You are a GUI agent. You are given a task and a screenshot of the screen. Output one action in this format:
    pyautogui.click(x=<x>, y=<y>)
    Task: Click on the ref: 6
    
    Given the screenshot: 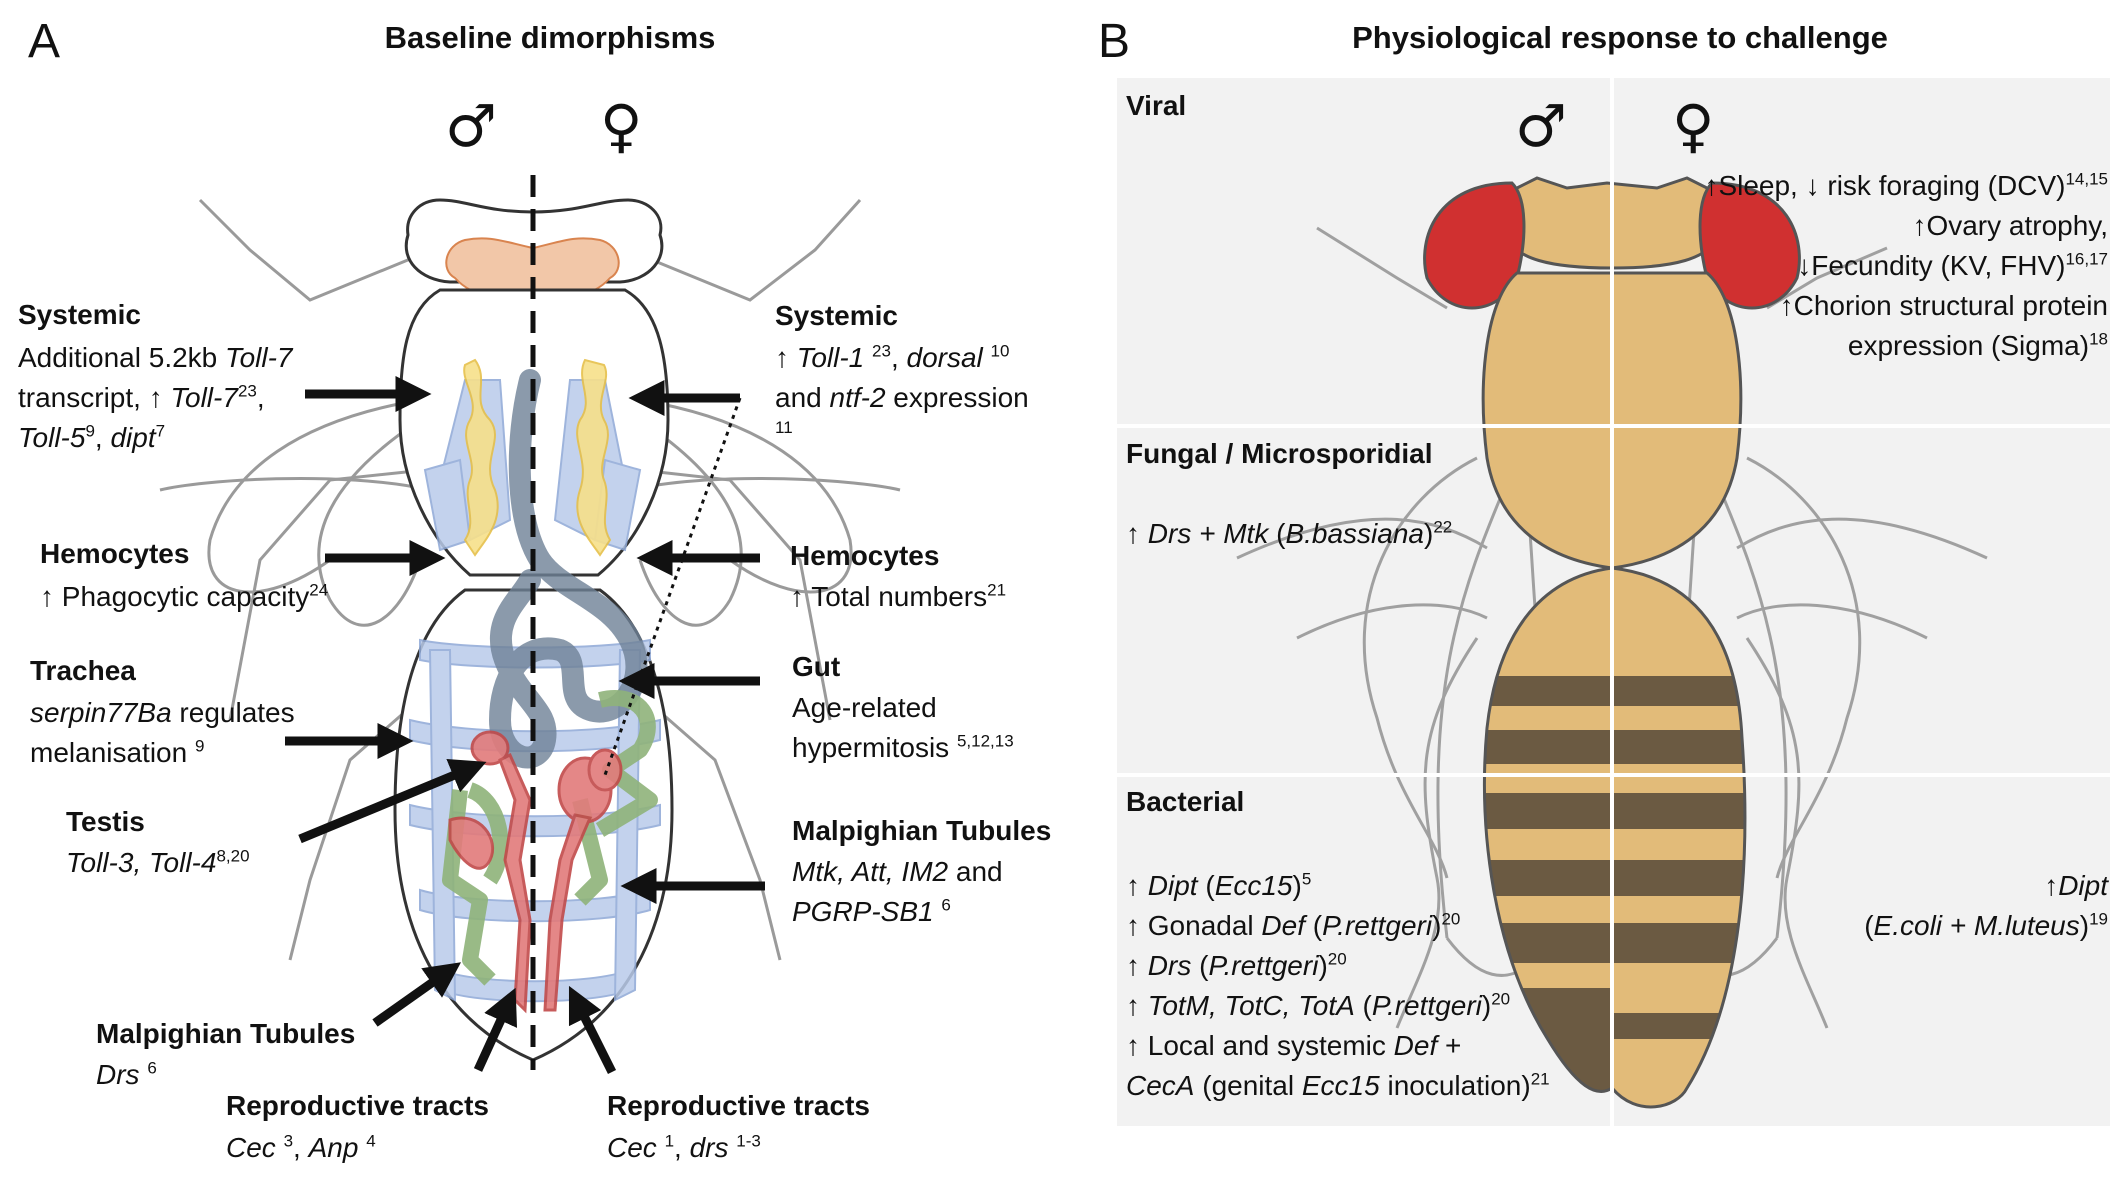 What is the action you would take?
    pyautogui.click(x=152, y=1068)
    